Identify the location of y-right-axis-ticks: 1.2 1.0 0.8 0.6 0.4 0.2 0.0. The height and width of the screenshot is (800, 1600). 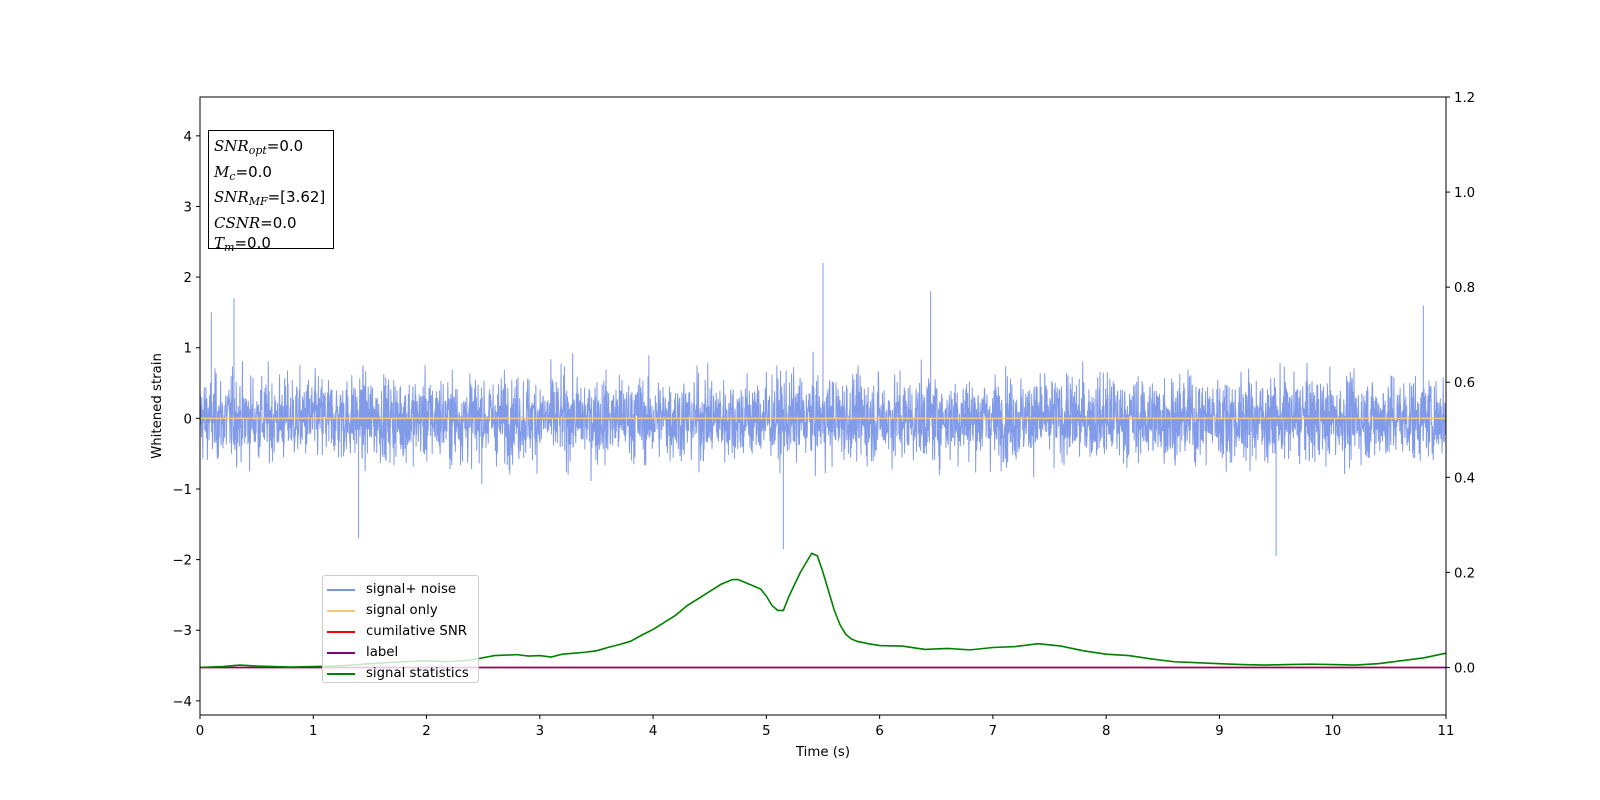
(1460, 383).